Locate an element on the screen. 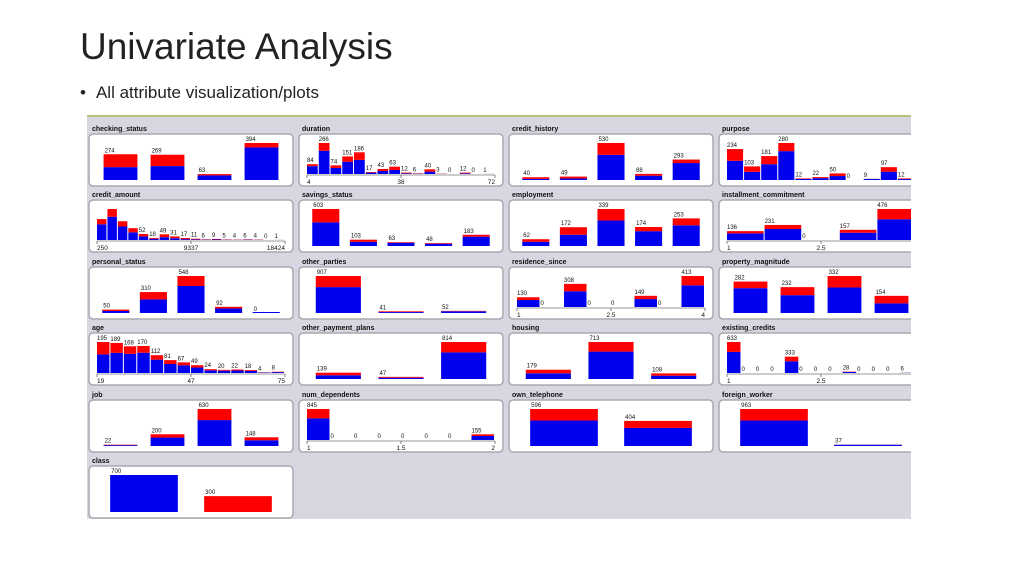  bar-count-label: 269 is located at coordinates (157, 152).